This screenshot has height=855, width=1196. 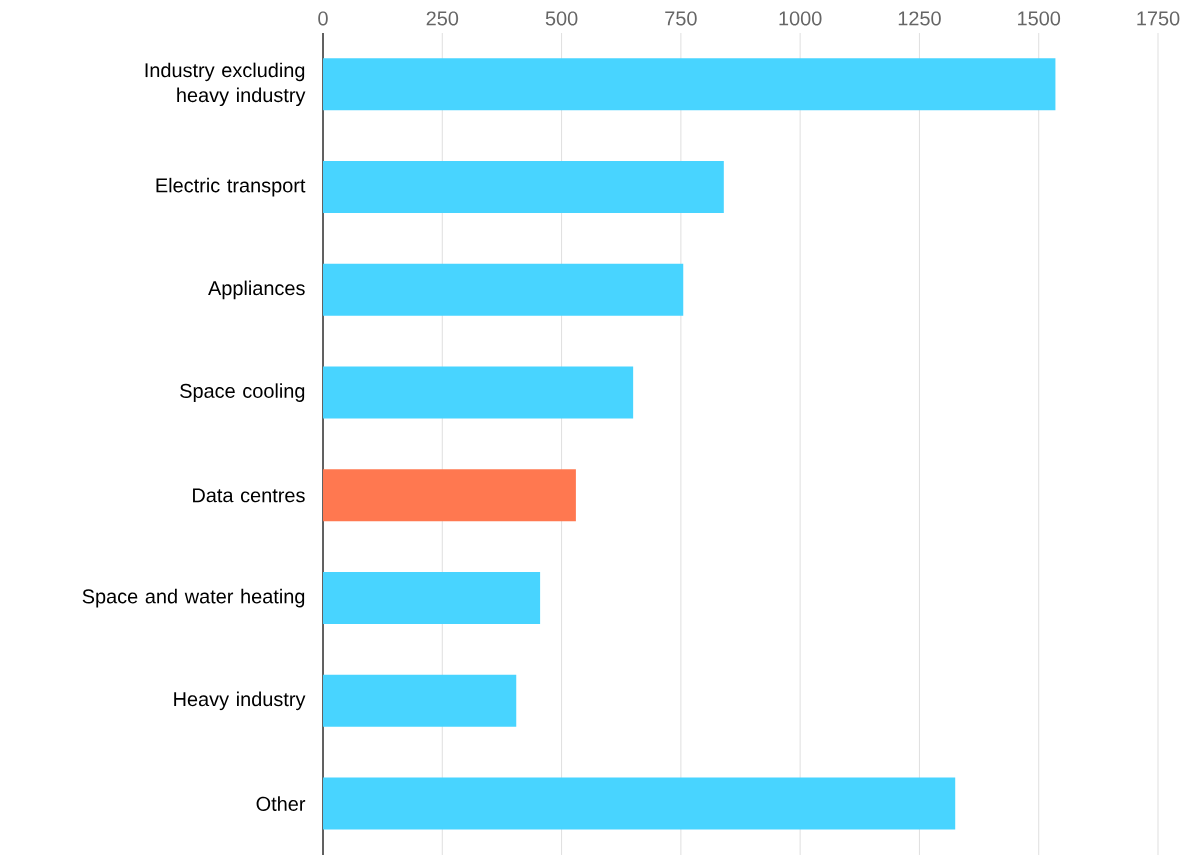 What do you see at coordinates (193, 598) in the screenshot?
I see `y-tick-label: Space and water heating` at bounding box center [193, 598].